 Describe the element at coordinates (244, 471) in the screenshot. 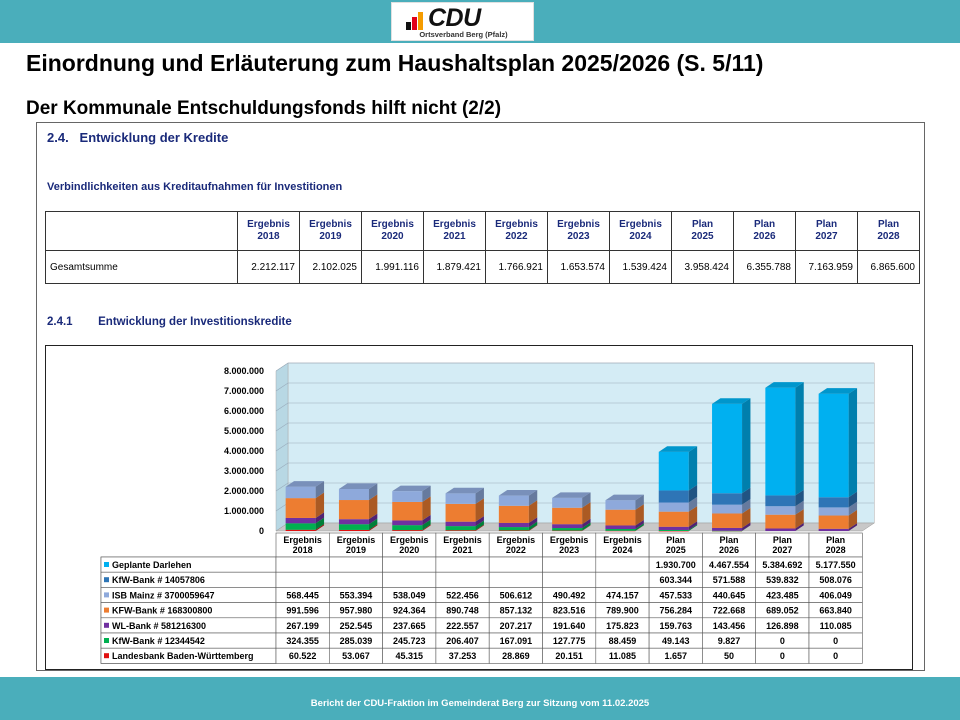

I see `y-tick-label: 3.000.000` at that location.